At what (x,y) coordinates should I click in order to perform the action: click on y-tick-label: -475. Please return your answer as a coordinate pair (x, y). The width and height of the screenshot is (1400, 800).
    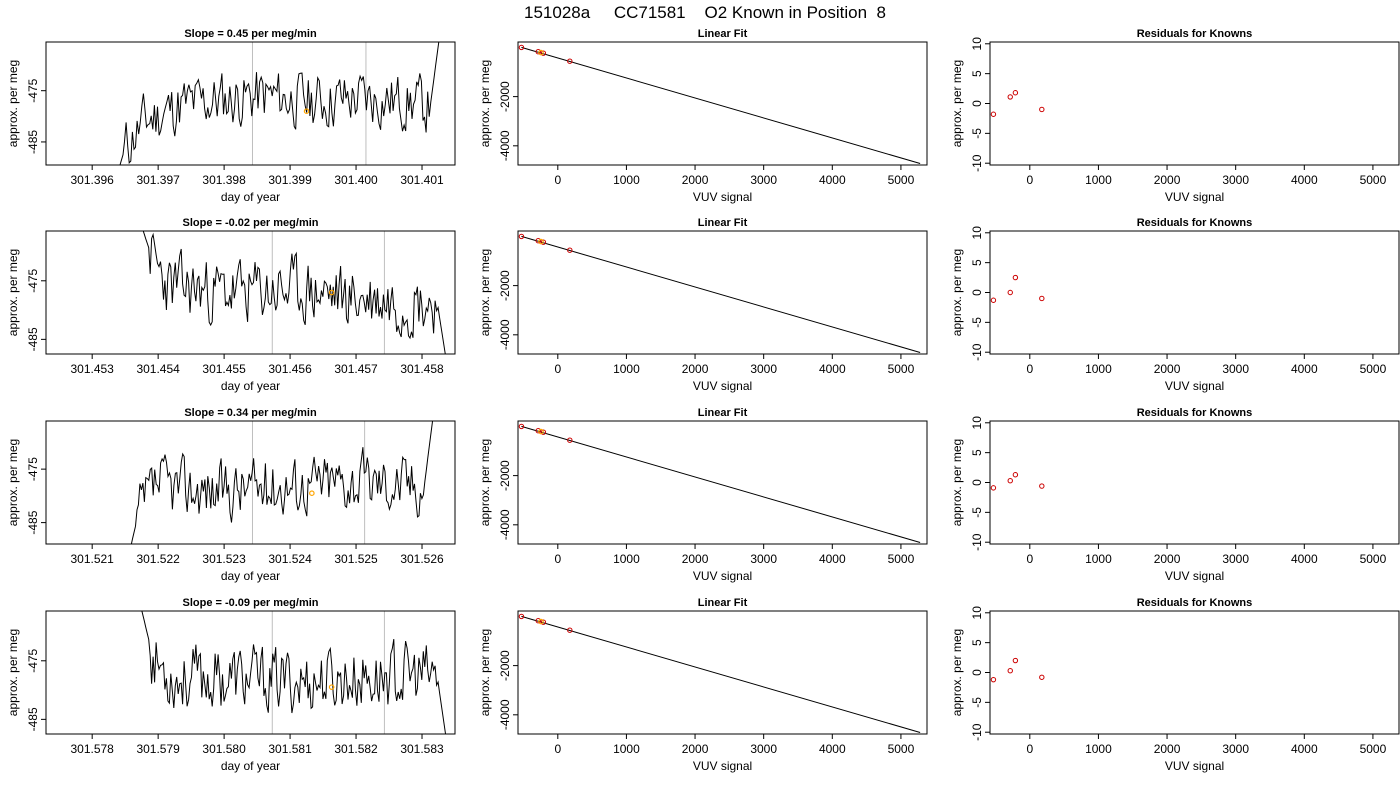
    Looking at the image, I should click on (33, 469).